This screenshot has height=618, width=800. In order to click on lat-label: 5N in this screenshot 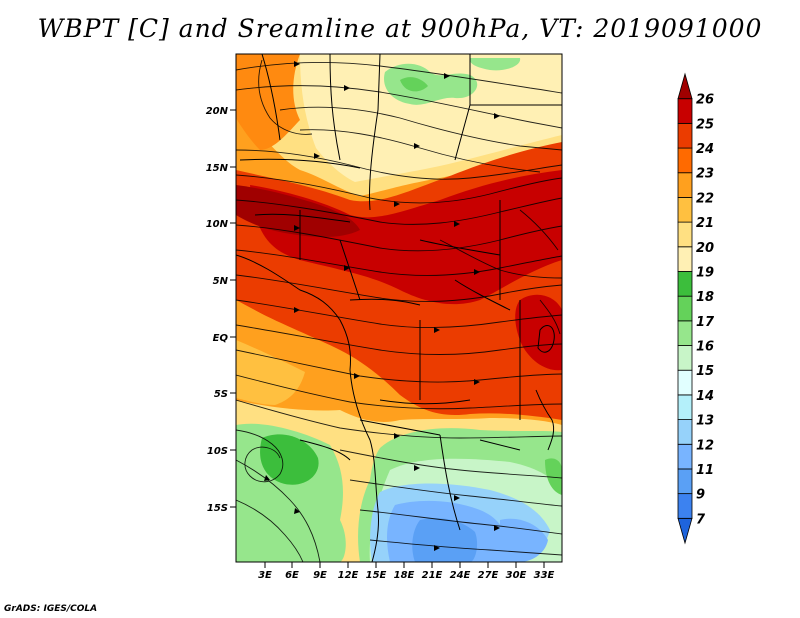, I will do `click(221, 281)`.